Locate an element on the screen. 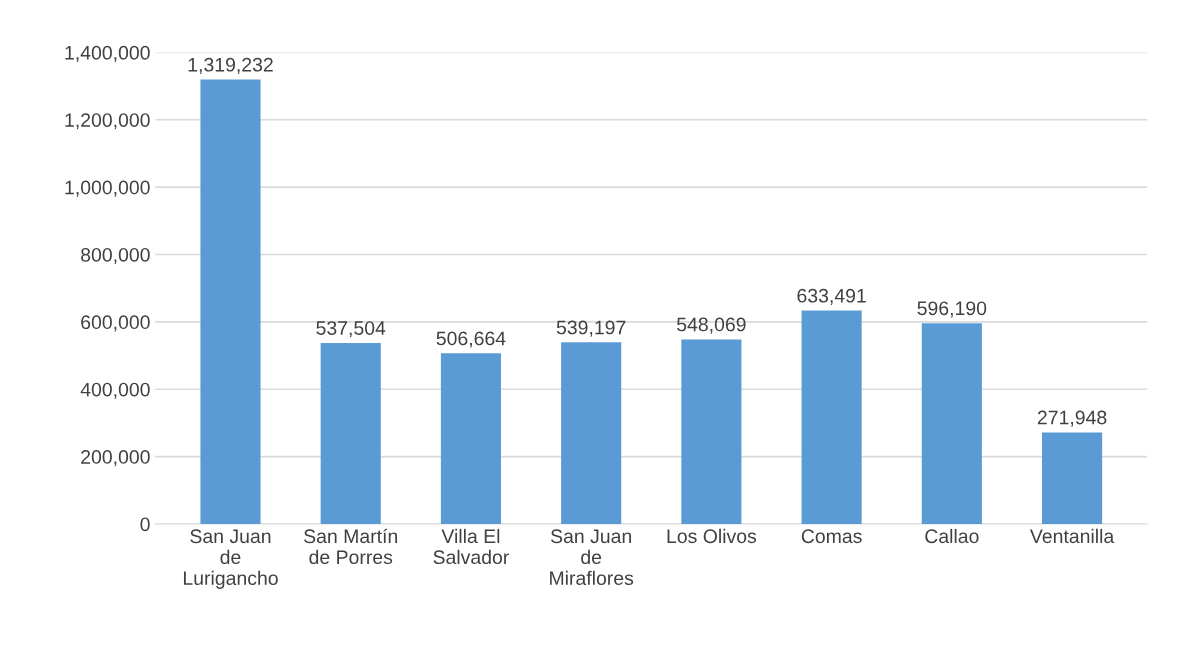  data-label: 271,948 is located at coordinates (1072, 418).